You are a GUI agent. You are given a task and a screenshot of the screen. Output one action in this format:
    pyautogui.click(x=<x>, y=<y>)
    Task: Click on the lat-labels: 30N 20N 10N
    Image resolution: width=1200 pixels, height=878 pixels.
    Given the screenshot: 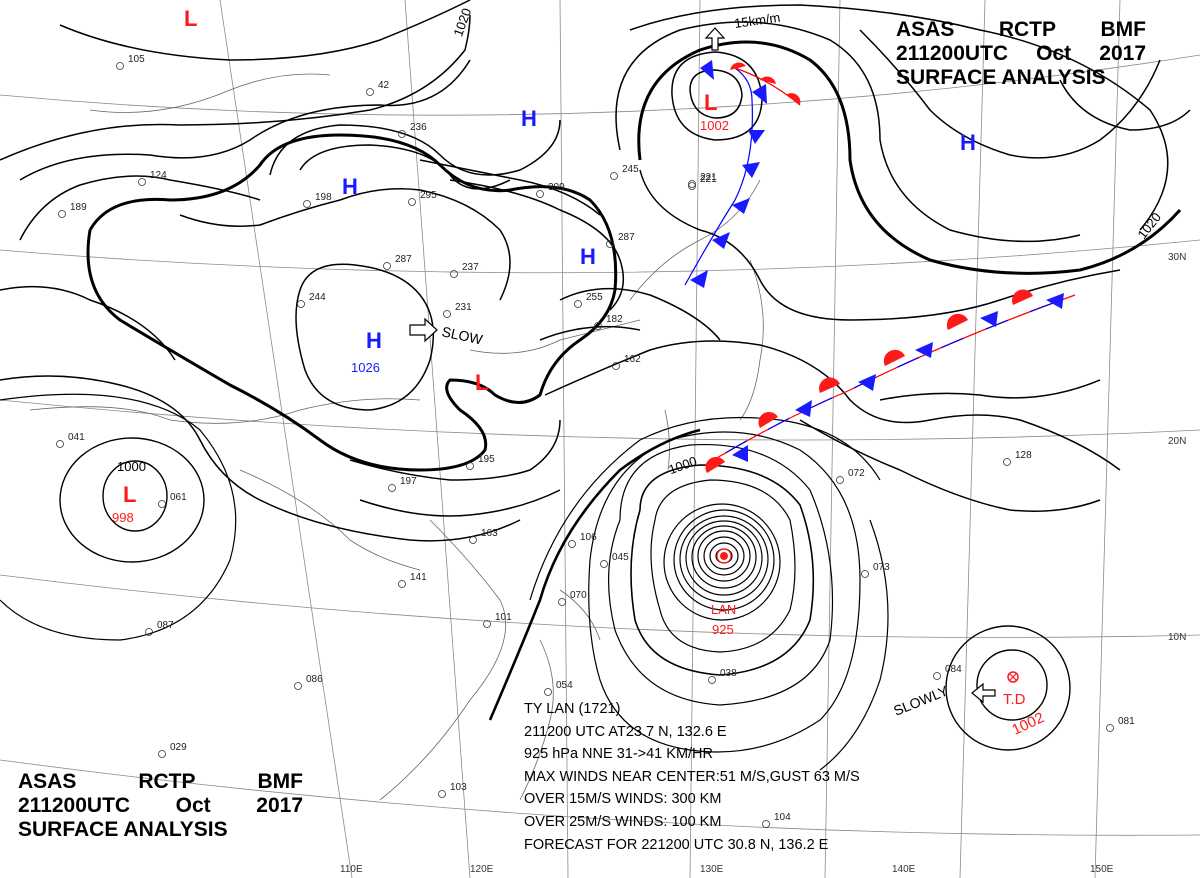 What is the action you would take?
    pyautogui.click(x=1177, y=447)
    